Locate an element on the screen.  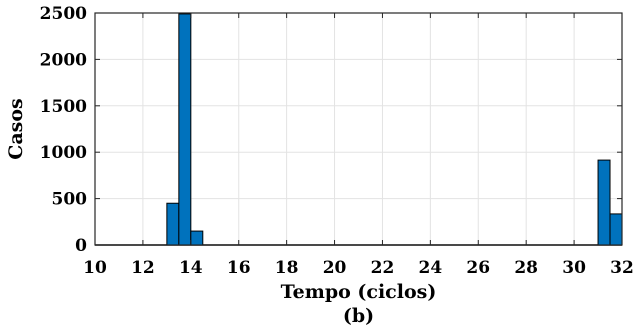
x-tick-label: 24 is located at coordinates (431, 268).